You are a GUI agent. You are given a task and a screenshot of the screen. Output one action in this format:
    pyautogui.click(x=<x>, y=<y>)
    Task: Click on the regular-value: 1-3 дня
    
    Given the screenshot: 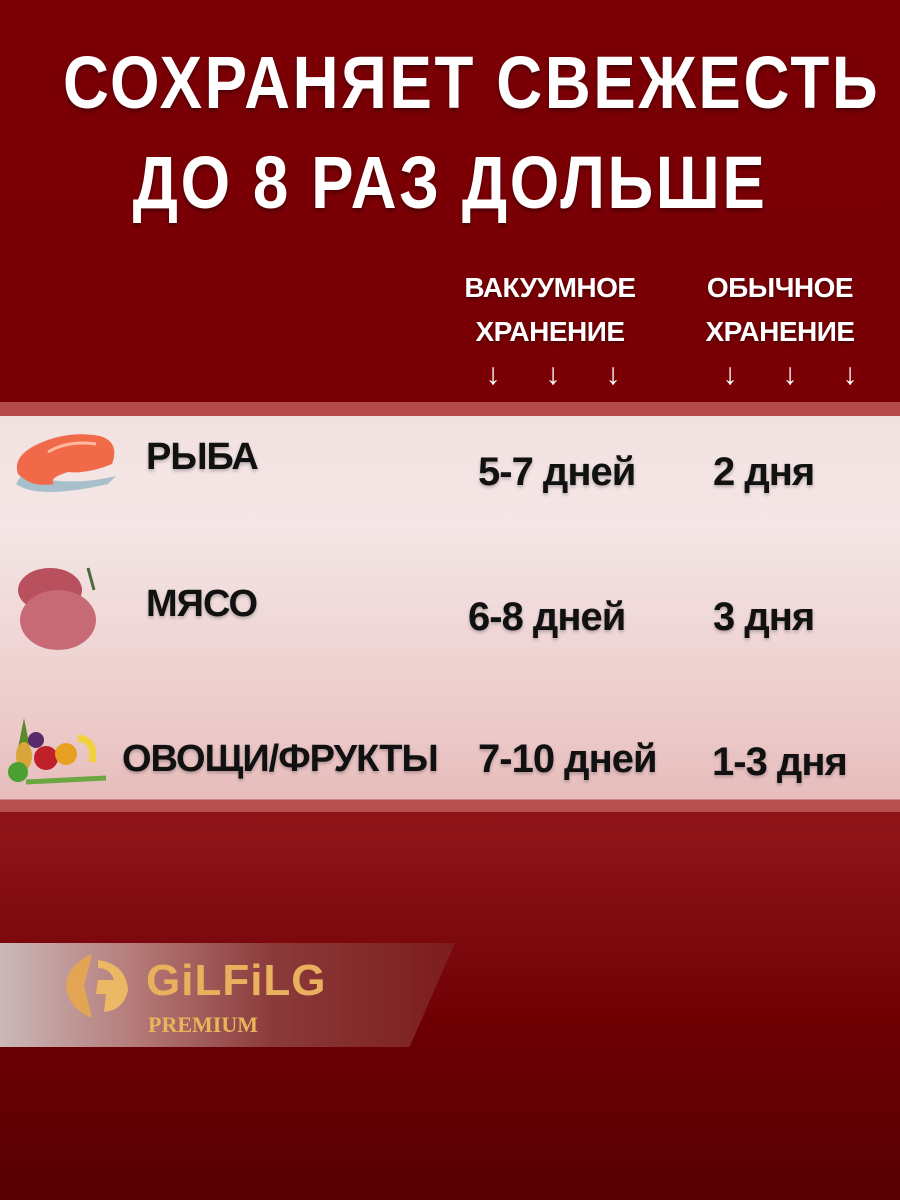 What is the action you would take?
    pyautogui.click(x=780, y=762)
    